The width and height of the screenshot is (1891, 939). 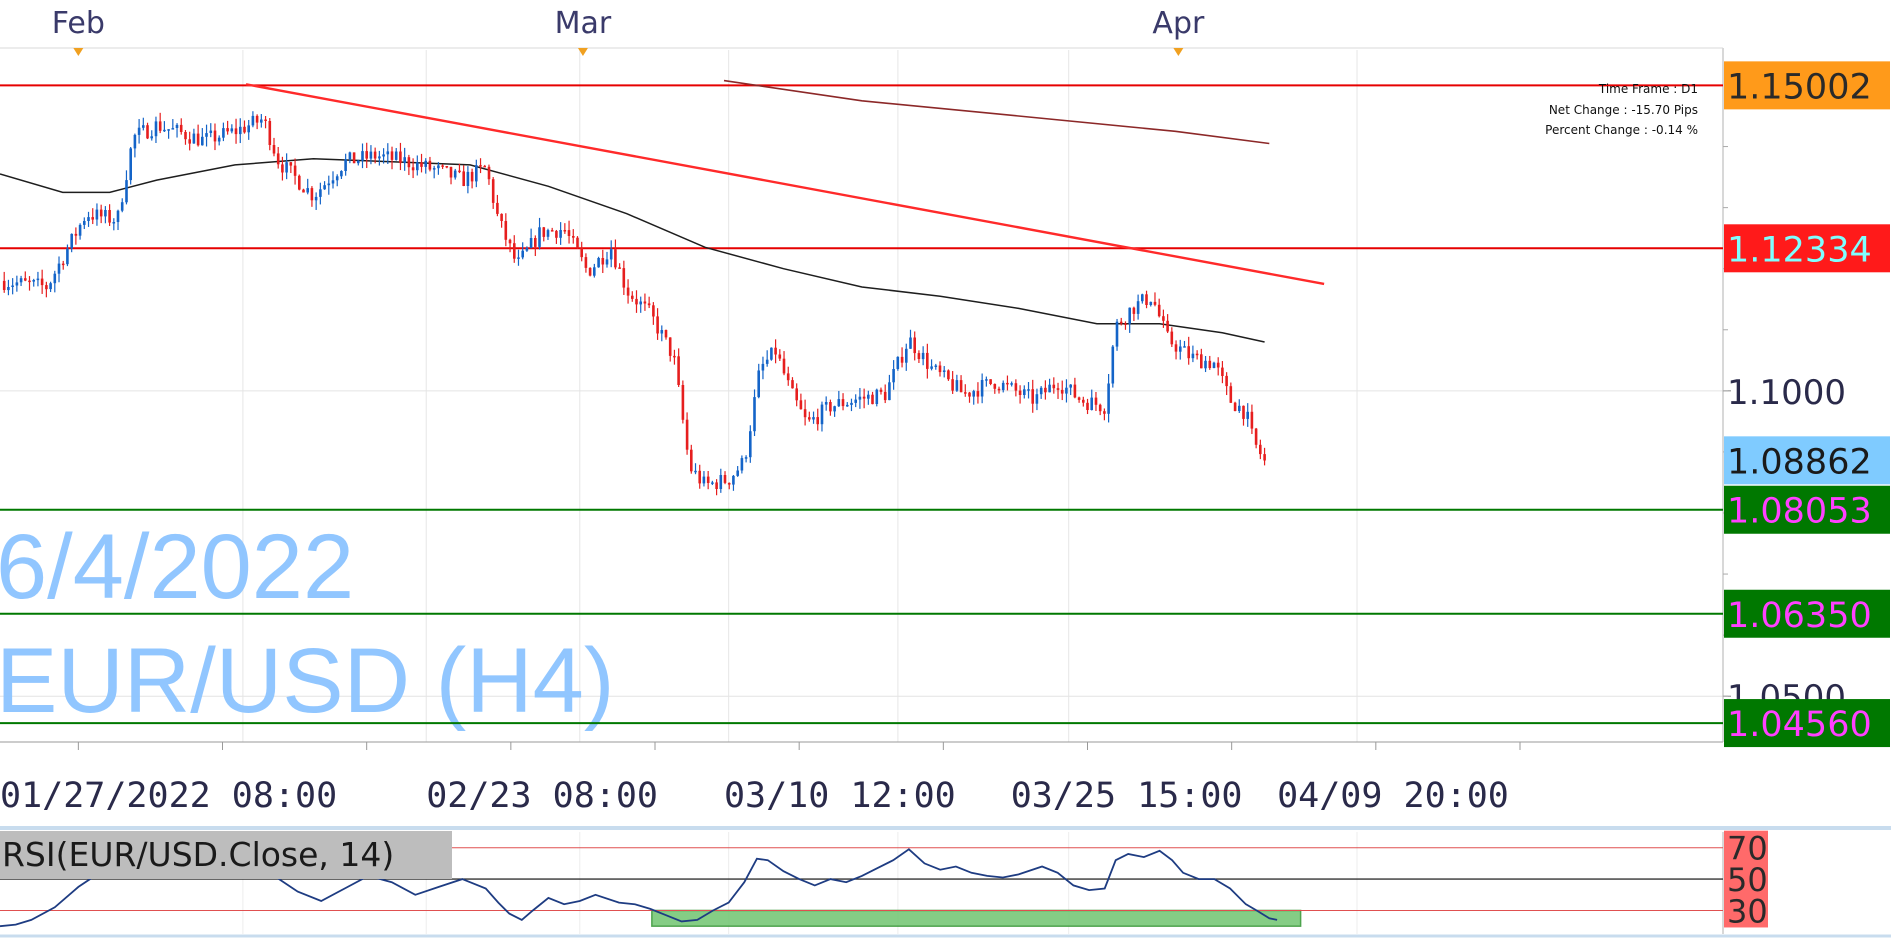 I want to click on moving-average, so click(x=632, y=250).